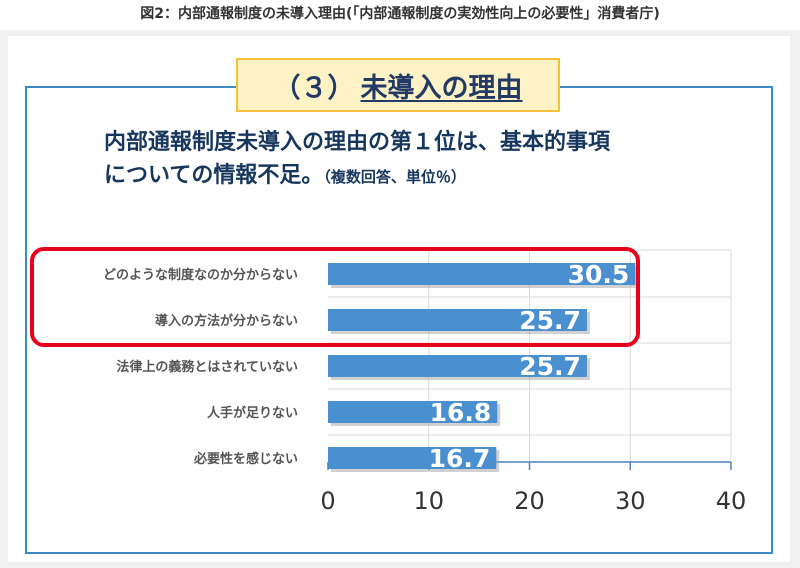 The image size is (800, 568). What do you see at coordinates (226, 321) in the screenshot?
I see `category-label: 導入の方法が分からない` at bounding box center [226, 321].